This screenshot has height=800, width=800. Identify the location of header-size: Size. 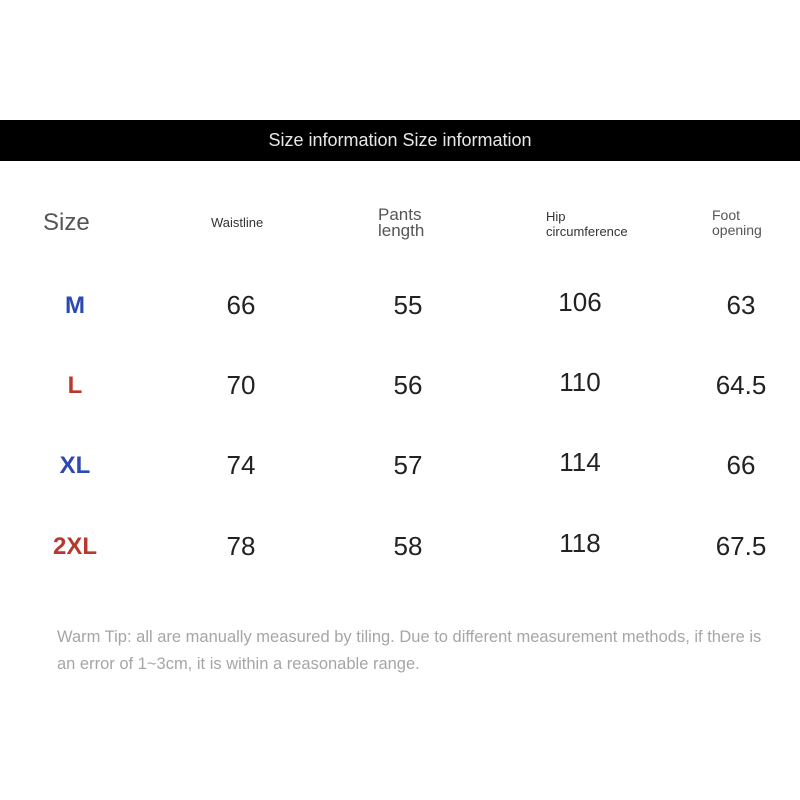
(66, 222).